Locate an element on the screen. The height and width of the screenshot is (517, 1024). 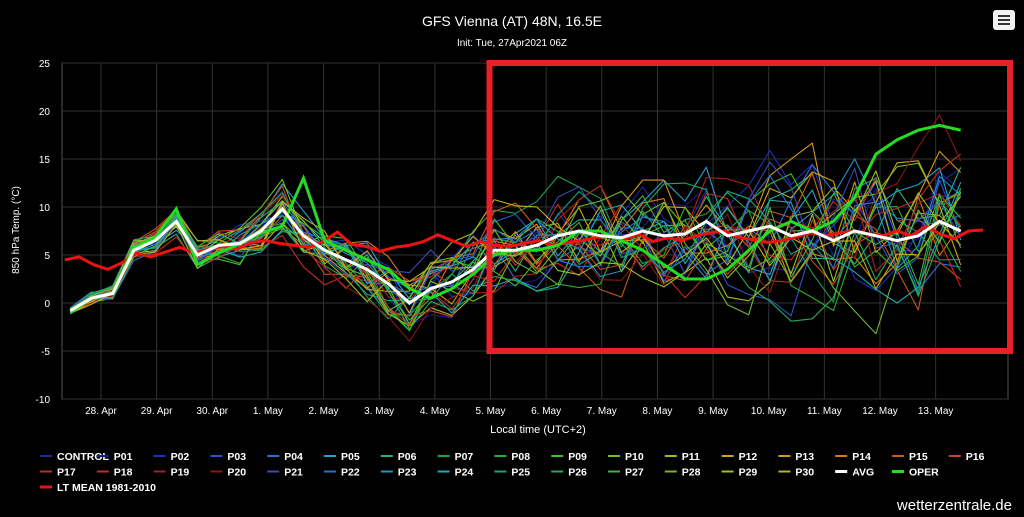
x-tick-label: 8. May is located at coordinates (657, 411).